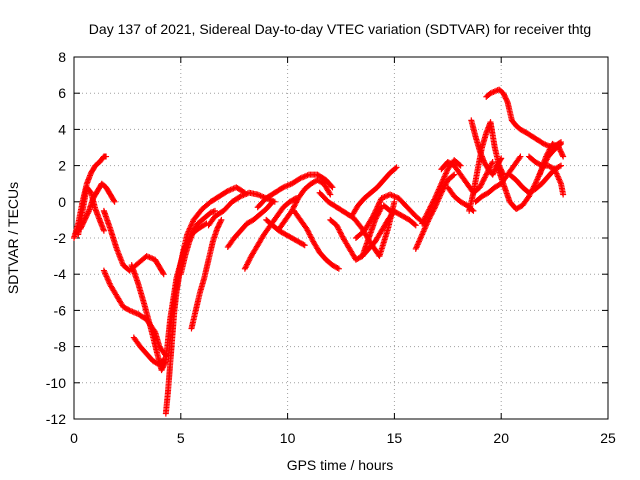  What do you see at coordinates (62, 202) in the screenshot?
I see `y-tick-label: 0` at bounding box center [62, 202].